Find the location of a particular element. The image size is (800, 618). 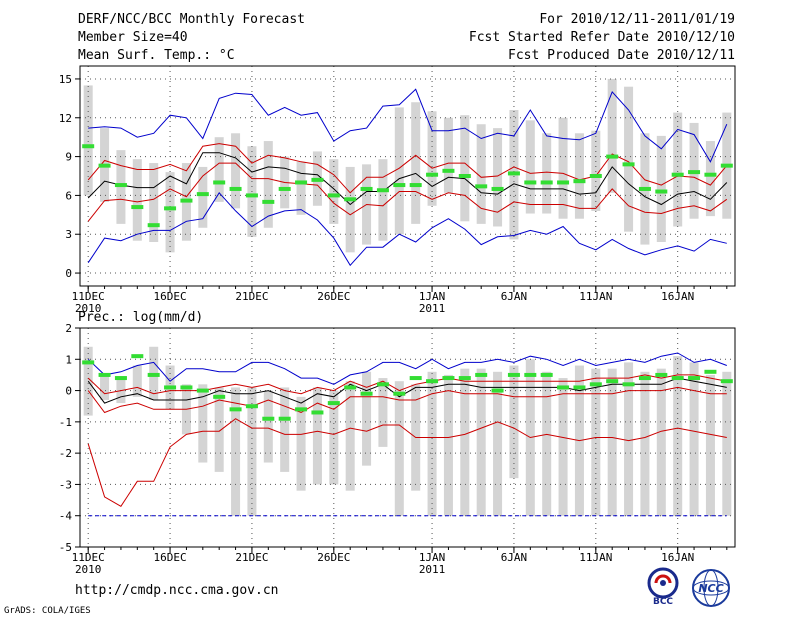

temp-ytick-label: 15 is located at coordinates (65, 79).